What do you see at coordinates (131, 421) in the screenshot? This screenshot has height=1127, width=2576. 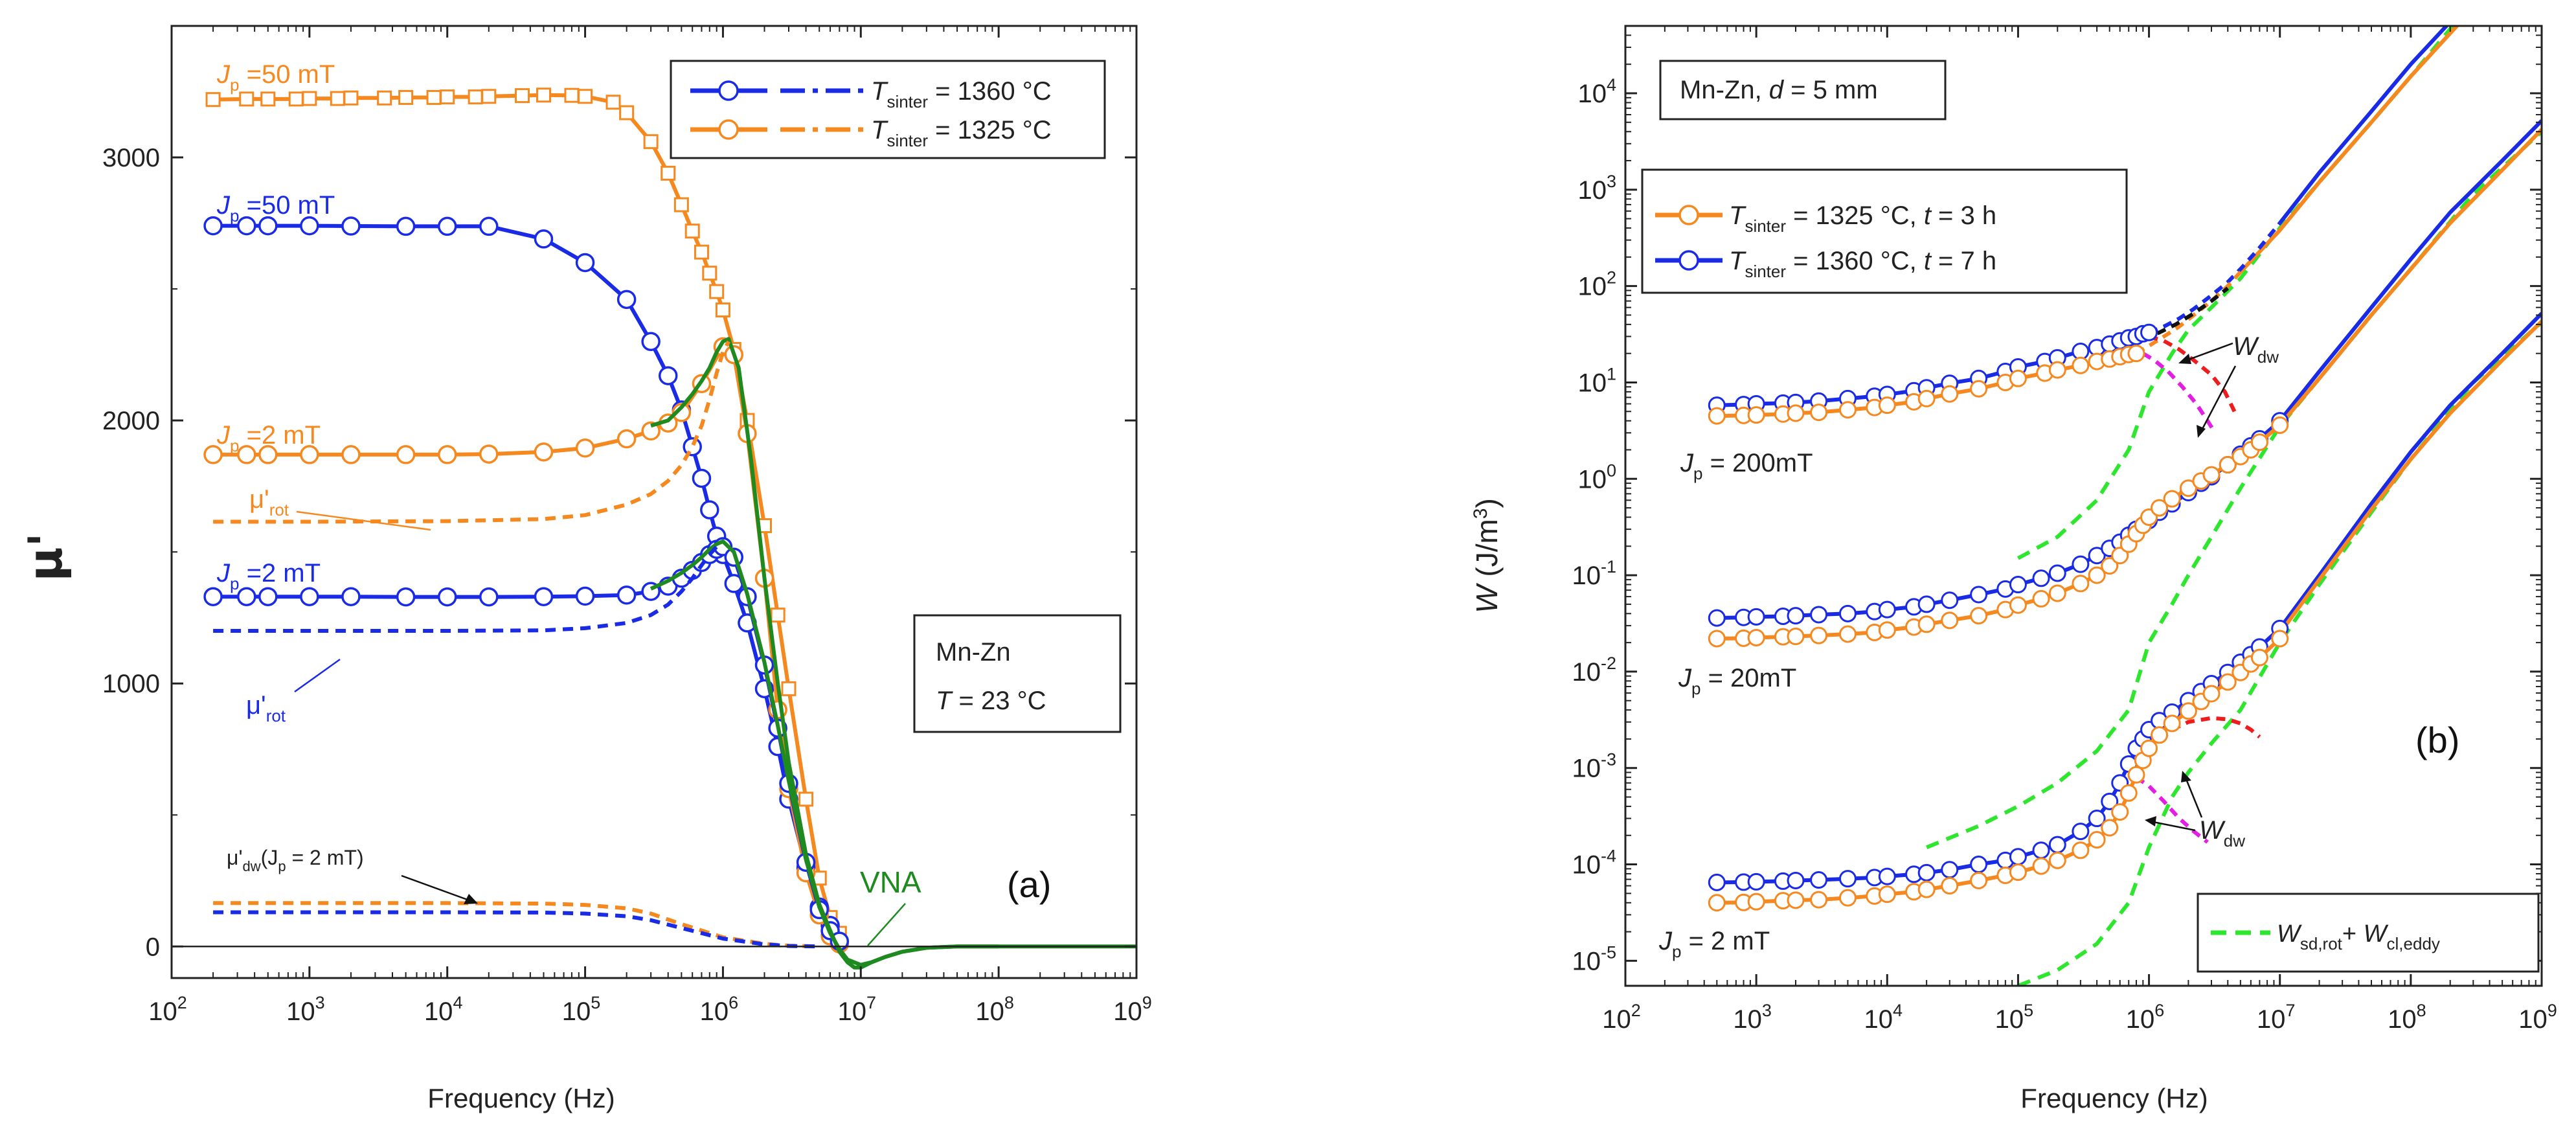 I see `yticklabel-a-2: 2000` at bounding box center [131, 421].